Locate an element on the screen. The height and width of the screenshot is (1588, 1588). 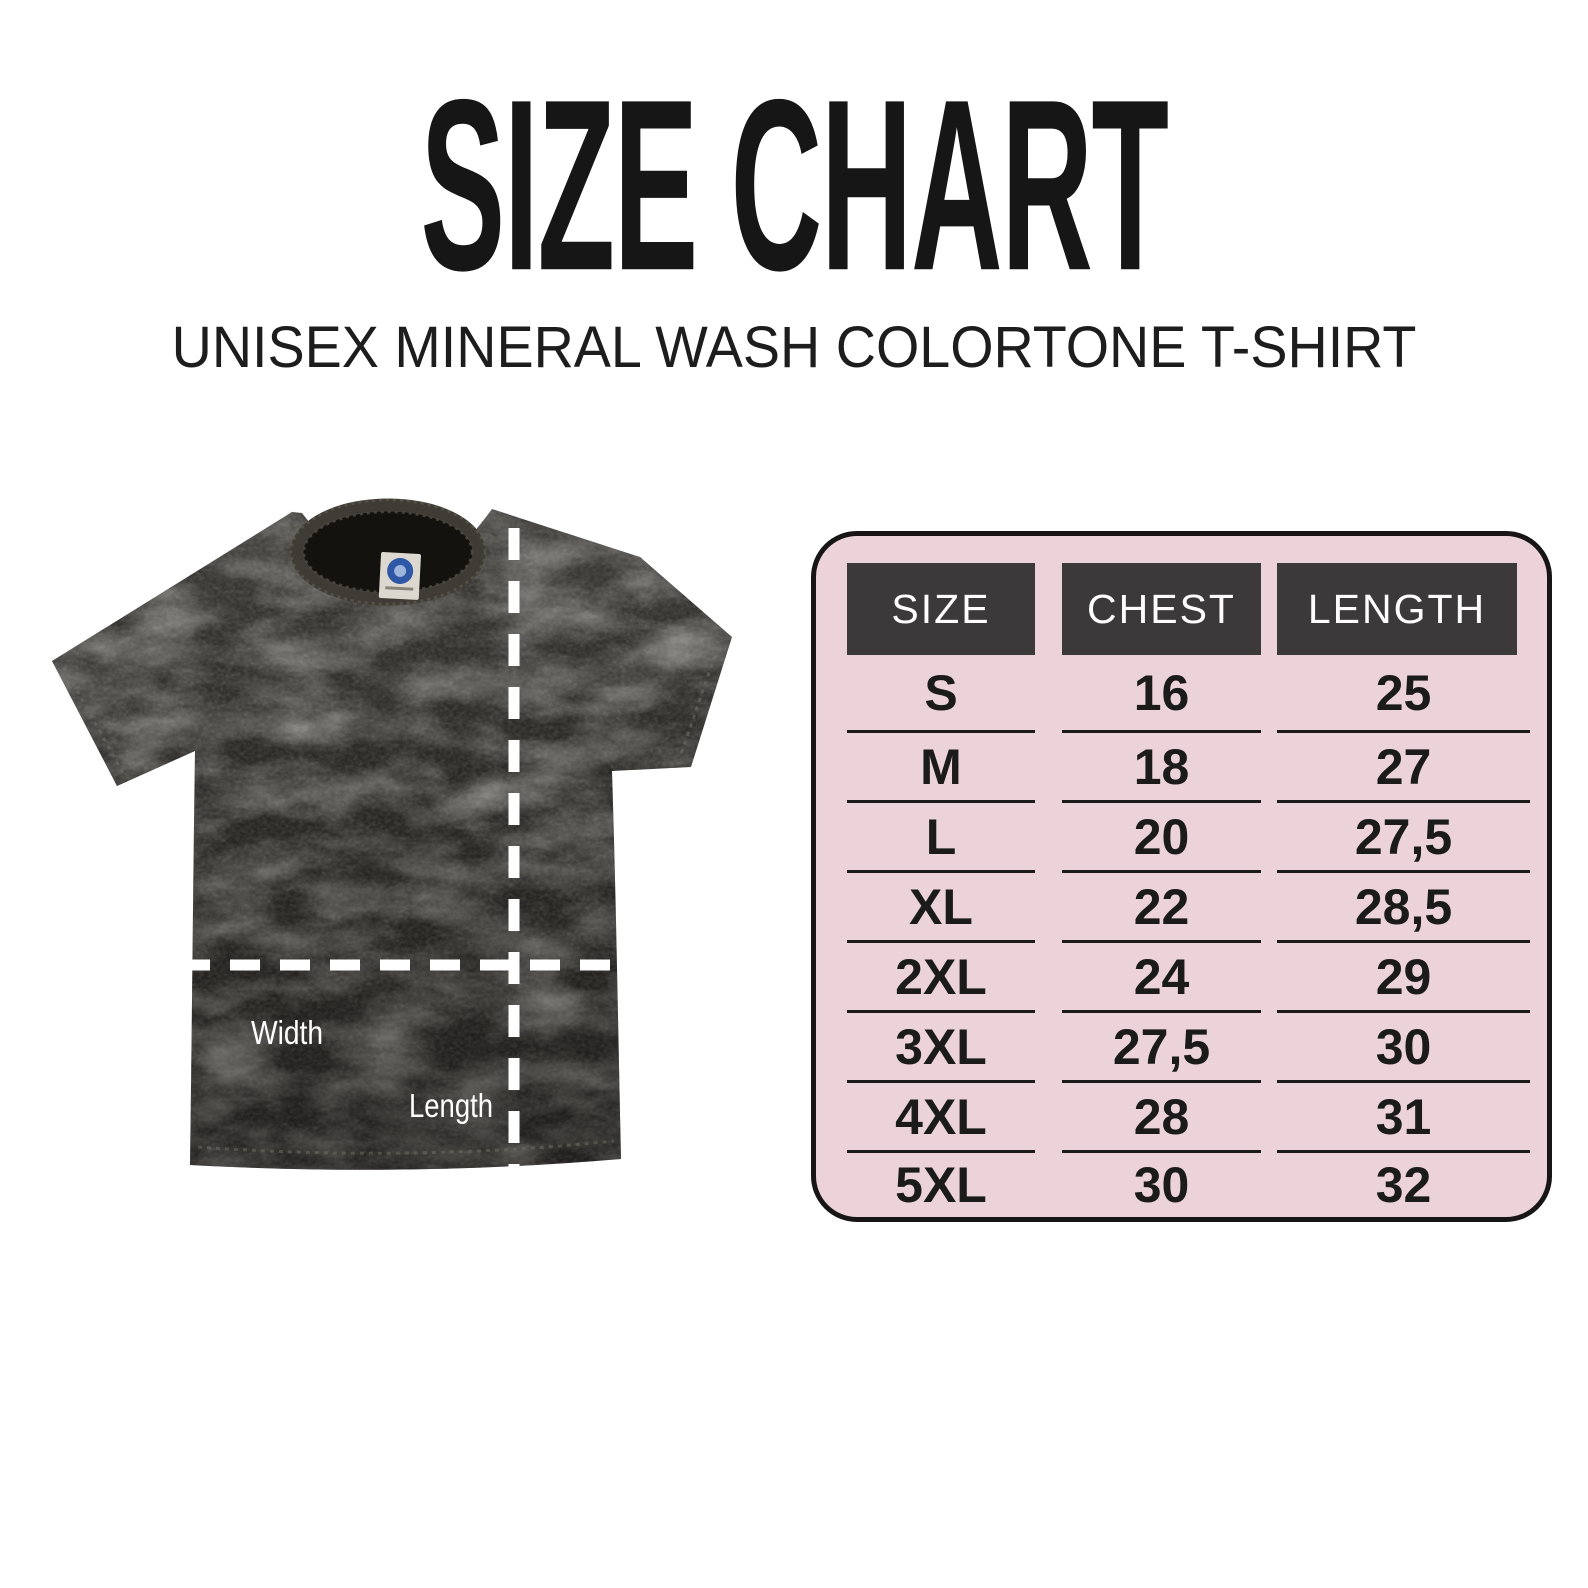
chest-value: 28 is located at coordinates (1161, 1118).